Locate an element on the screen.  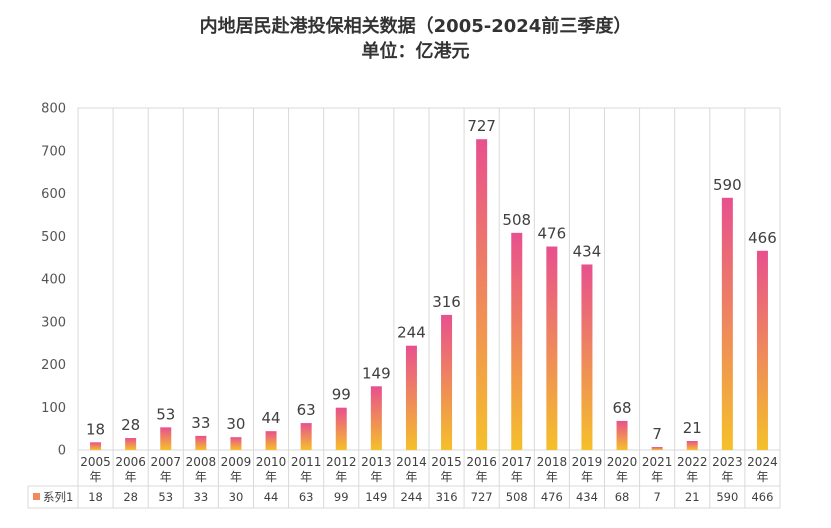
data-label: 30 is located at coordinates (235, 424).